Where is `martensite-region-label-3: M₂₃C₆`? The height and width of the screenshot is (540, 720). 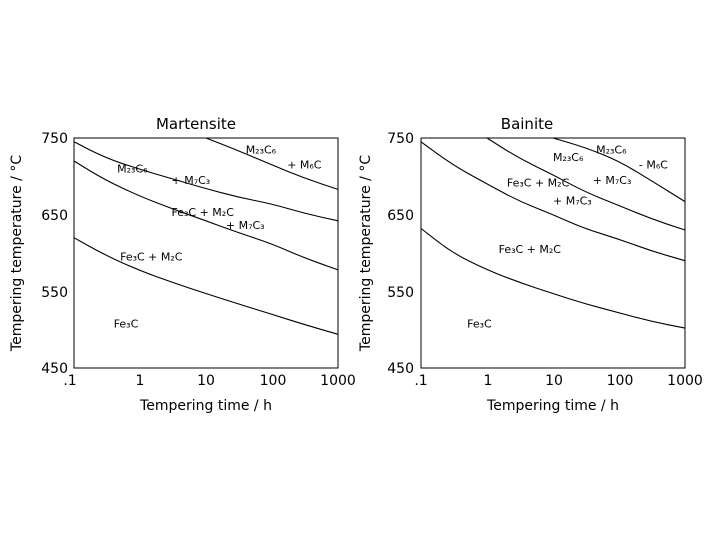
martensite-region-label-3: M₂₃C₆ is located at coordinates (261, 149).